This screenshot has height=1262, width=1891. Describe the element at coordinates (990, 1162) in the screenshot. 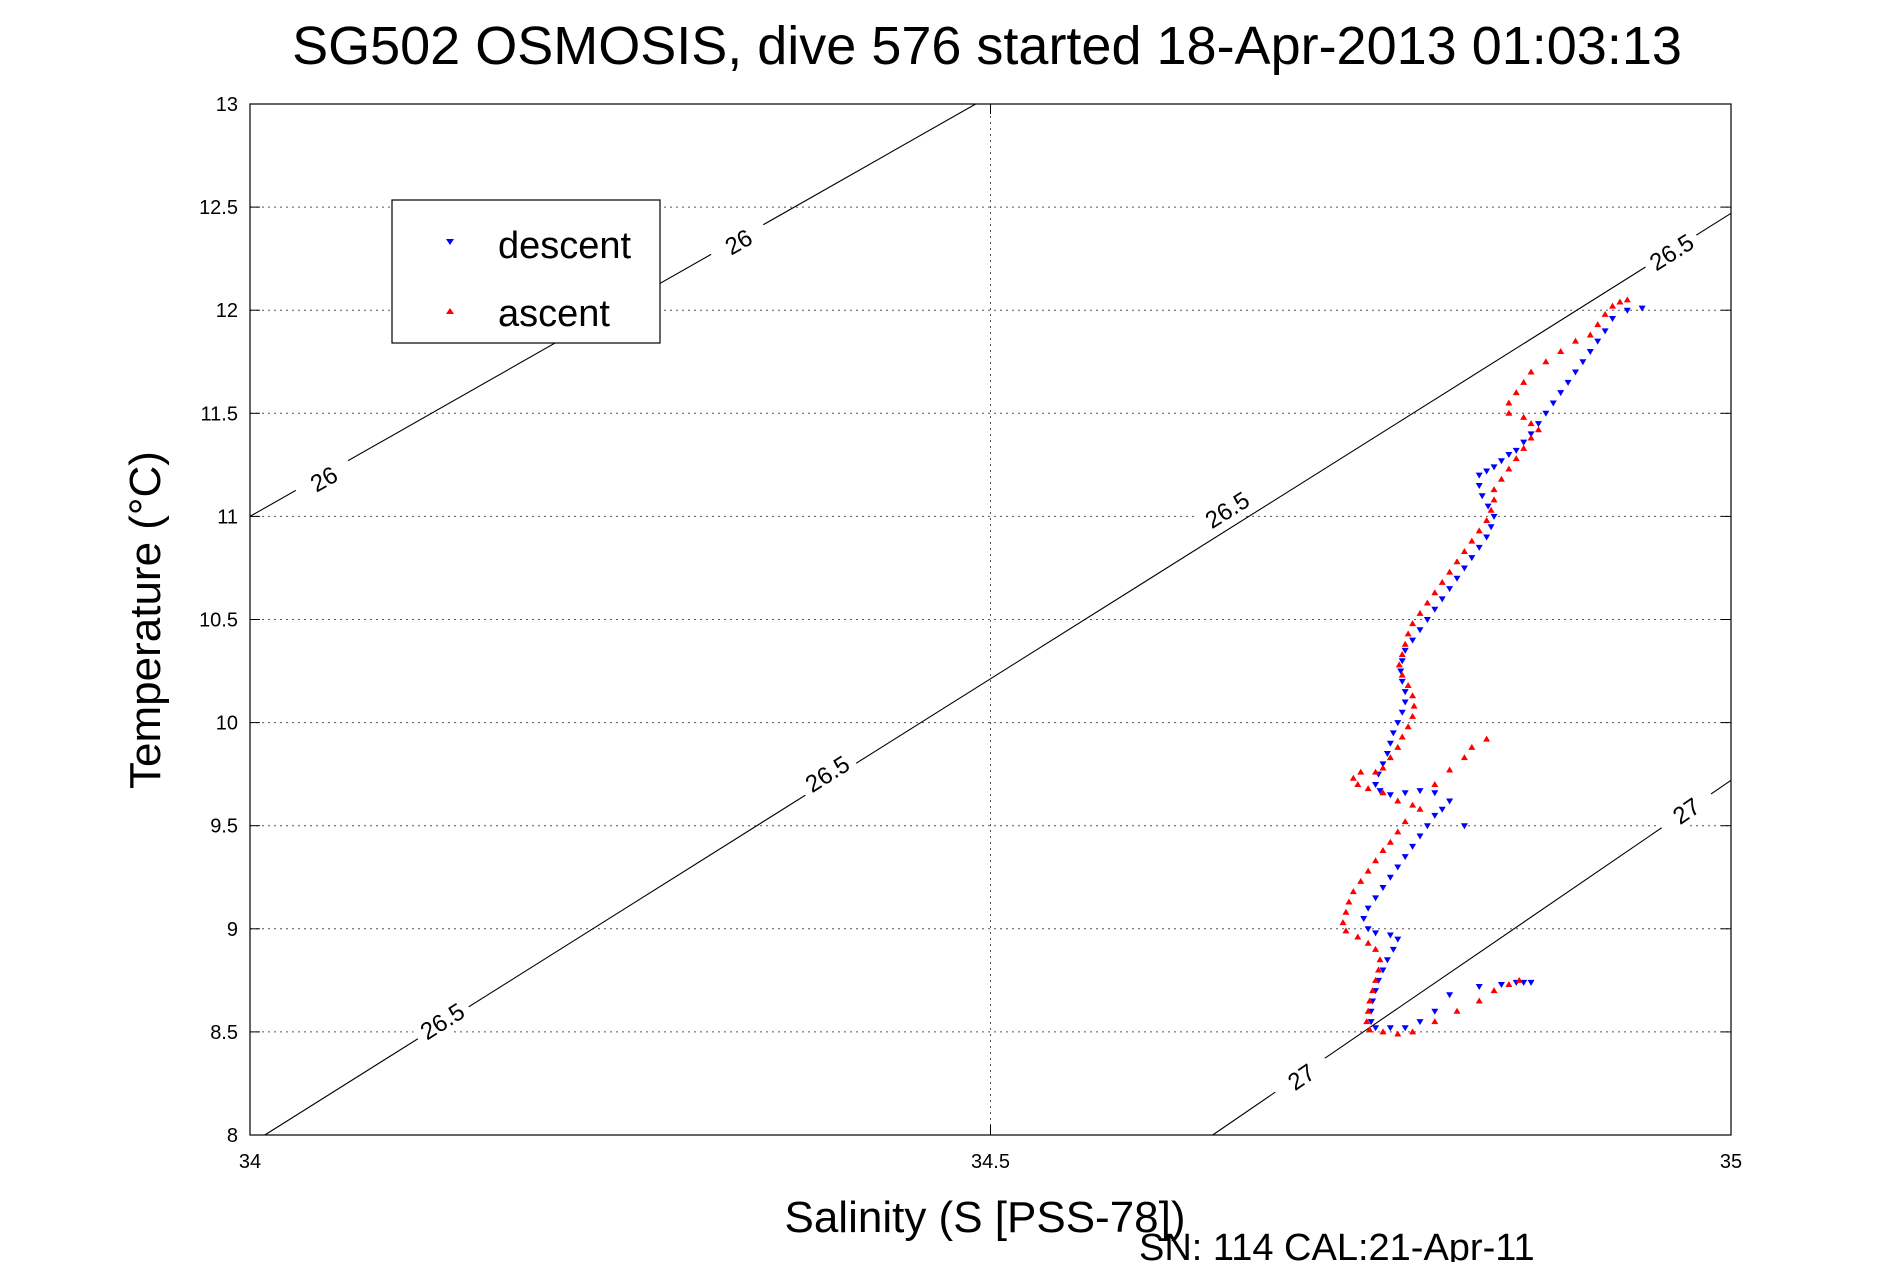

I see `x-tick-label: 34.5` at that location.